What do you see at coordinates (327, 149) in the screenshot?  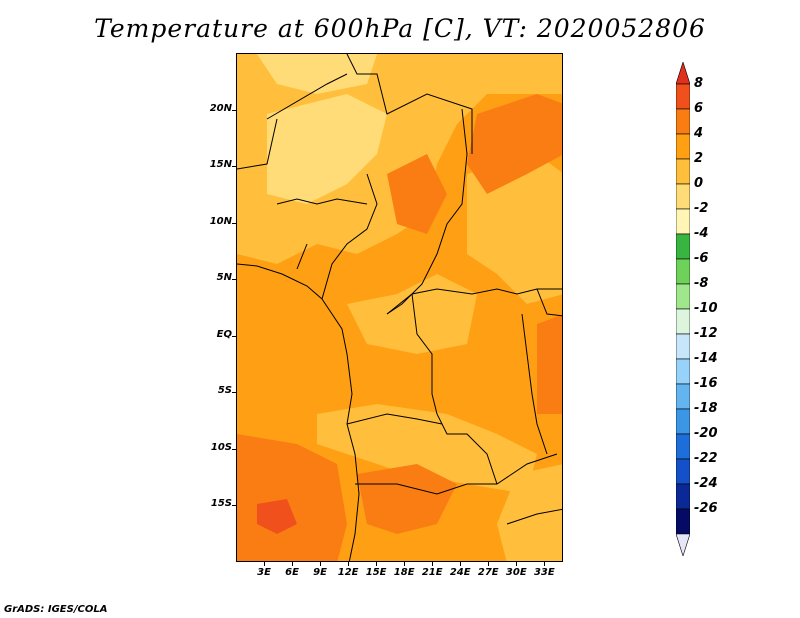 I see `field-minus2-to-0-north` at bounding box center [327, 149].